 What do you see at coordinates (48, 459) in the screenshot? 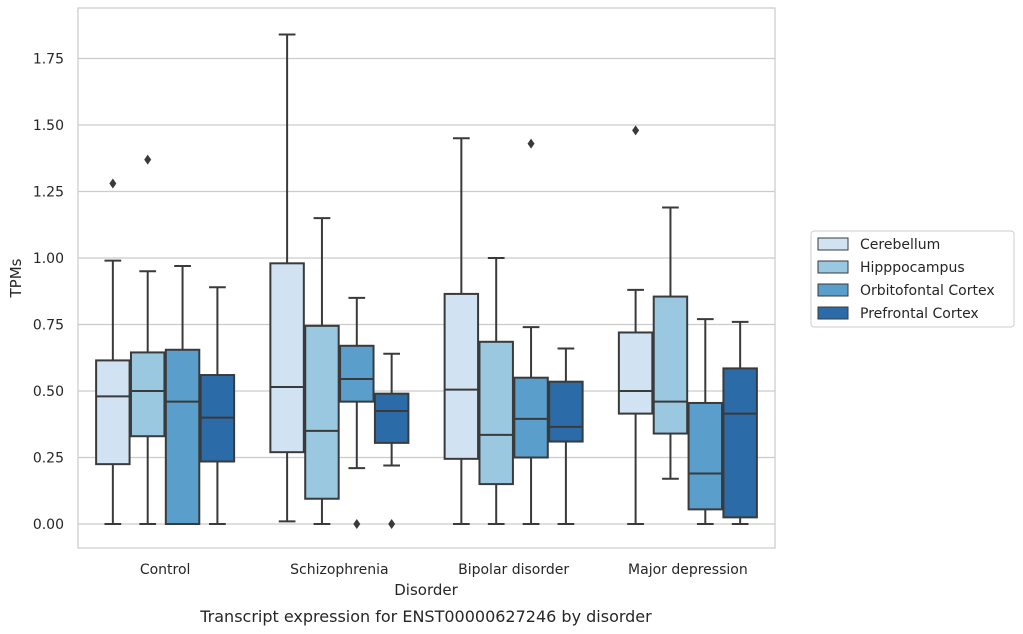
I see `y-tick-label: 0.25` at bounding box center [48, 459].